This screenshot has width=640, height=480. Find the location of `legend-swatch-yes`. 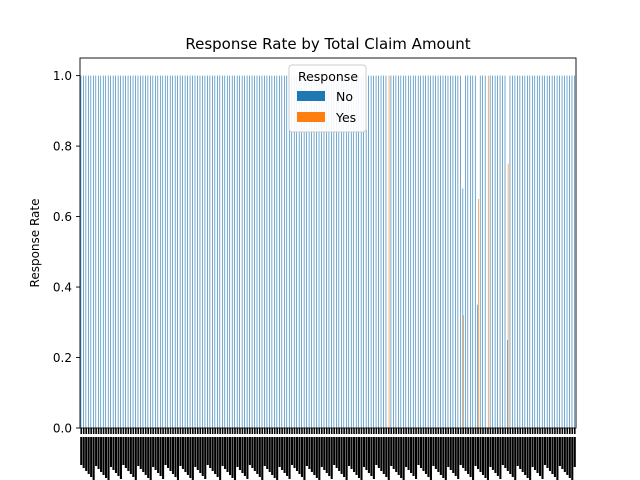

legend-swatch-yes is located at coordinates (311, 117).